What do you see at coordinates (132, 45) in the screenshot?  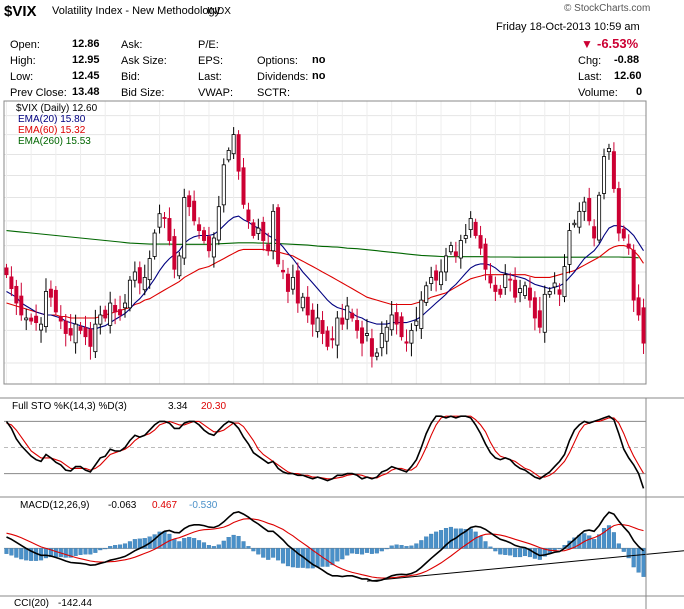 I see `ask-label: Ask:` at bounding box center [132, 45].